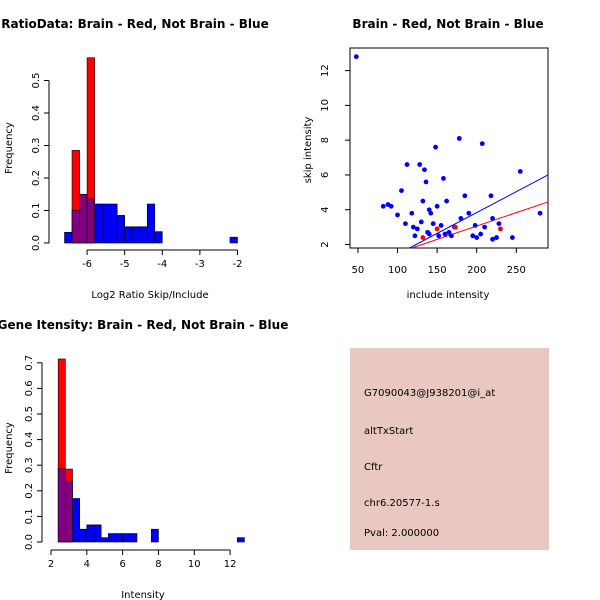 The height and width of the screenshot is (600, 600). I want to click on intensity-red-bar, so click(69, 475).